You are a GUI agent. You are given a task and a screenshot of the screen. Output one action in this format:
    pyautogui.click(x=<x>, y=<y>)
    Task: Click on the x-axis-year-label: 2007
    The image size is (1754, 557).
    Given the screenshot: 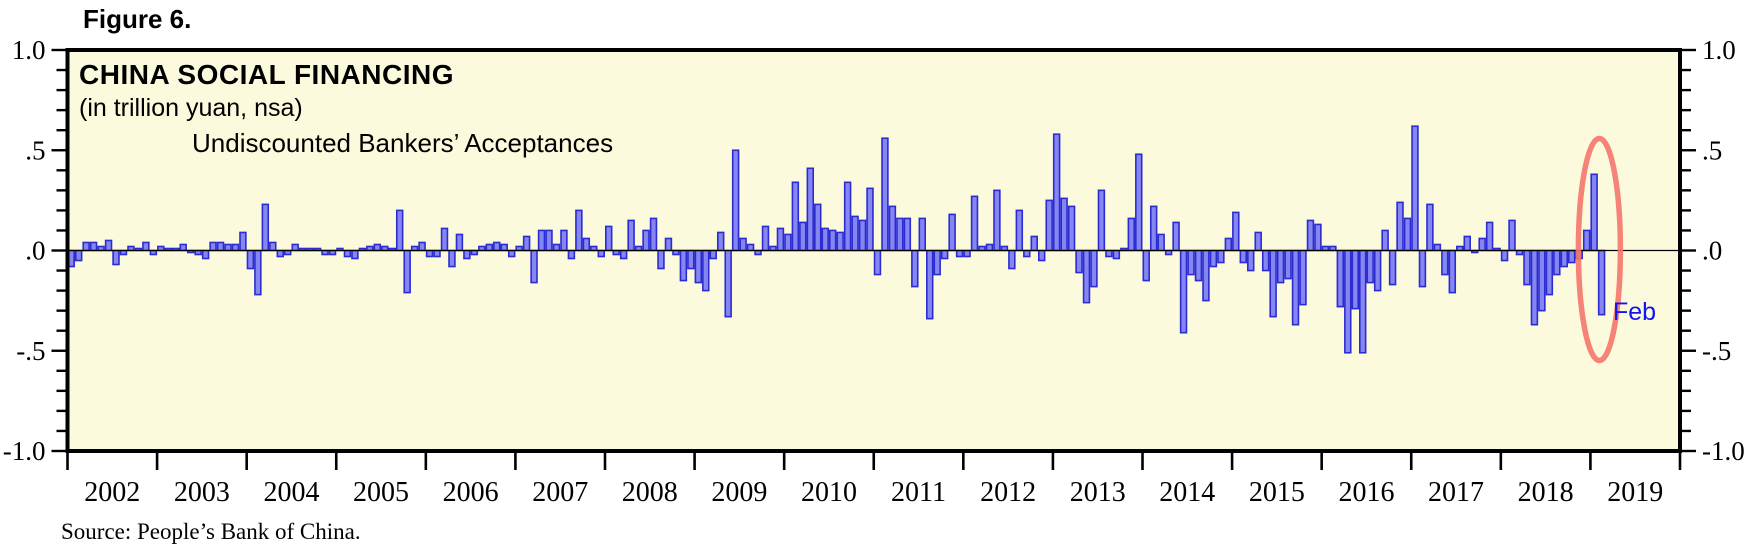 What is the action you would take?
    pyautogui.click(x=560, y=492)
    